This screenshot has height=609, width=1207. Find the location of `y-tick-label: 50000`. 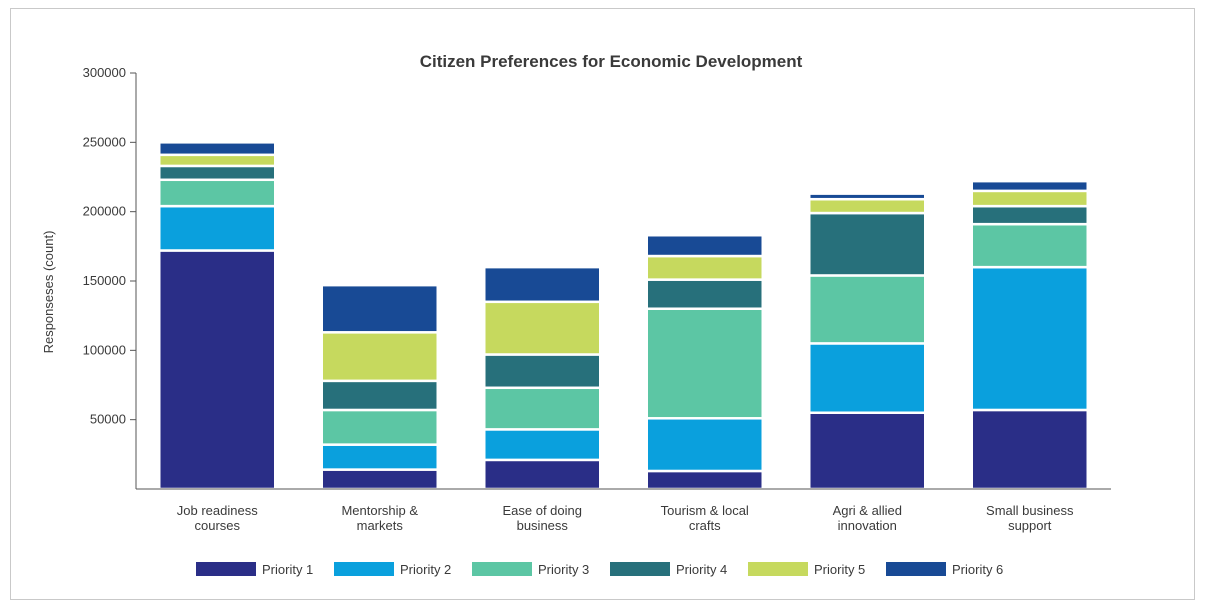

y-tick-label: 50000 is located at coordinates (108, 419).